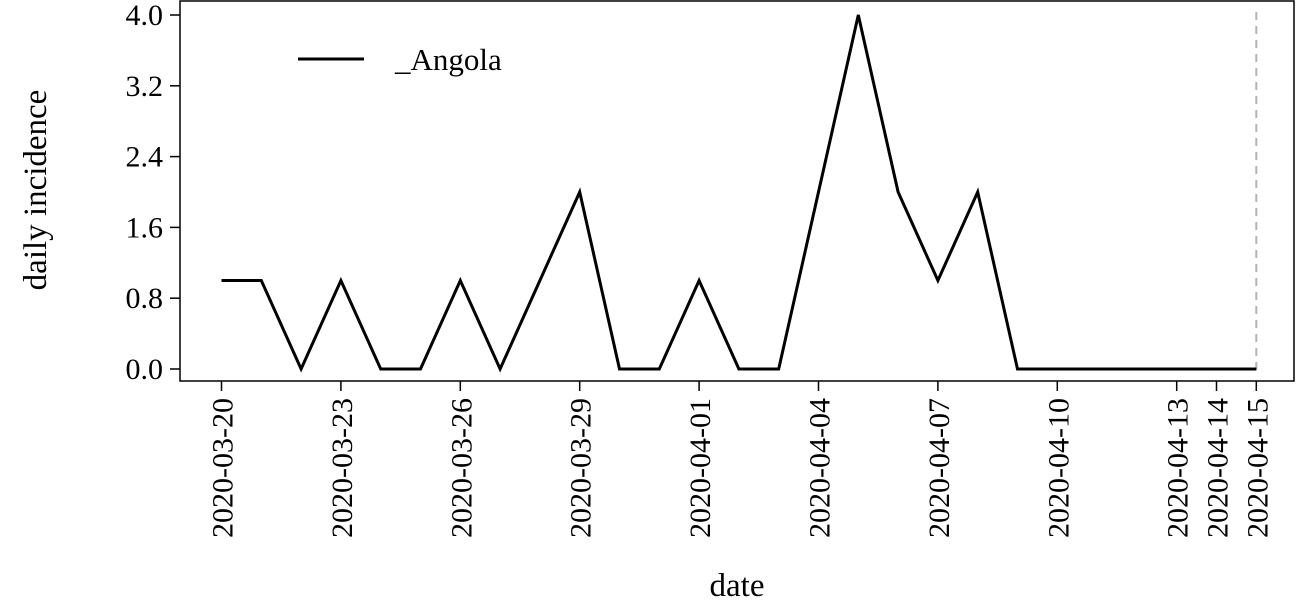 This screenshot has height=605, width=1296. Describe the element at coordinates (342, 468) in the screenshot. I see `x-tick-label: 2020-03-23` at that location.